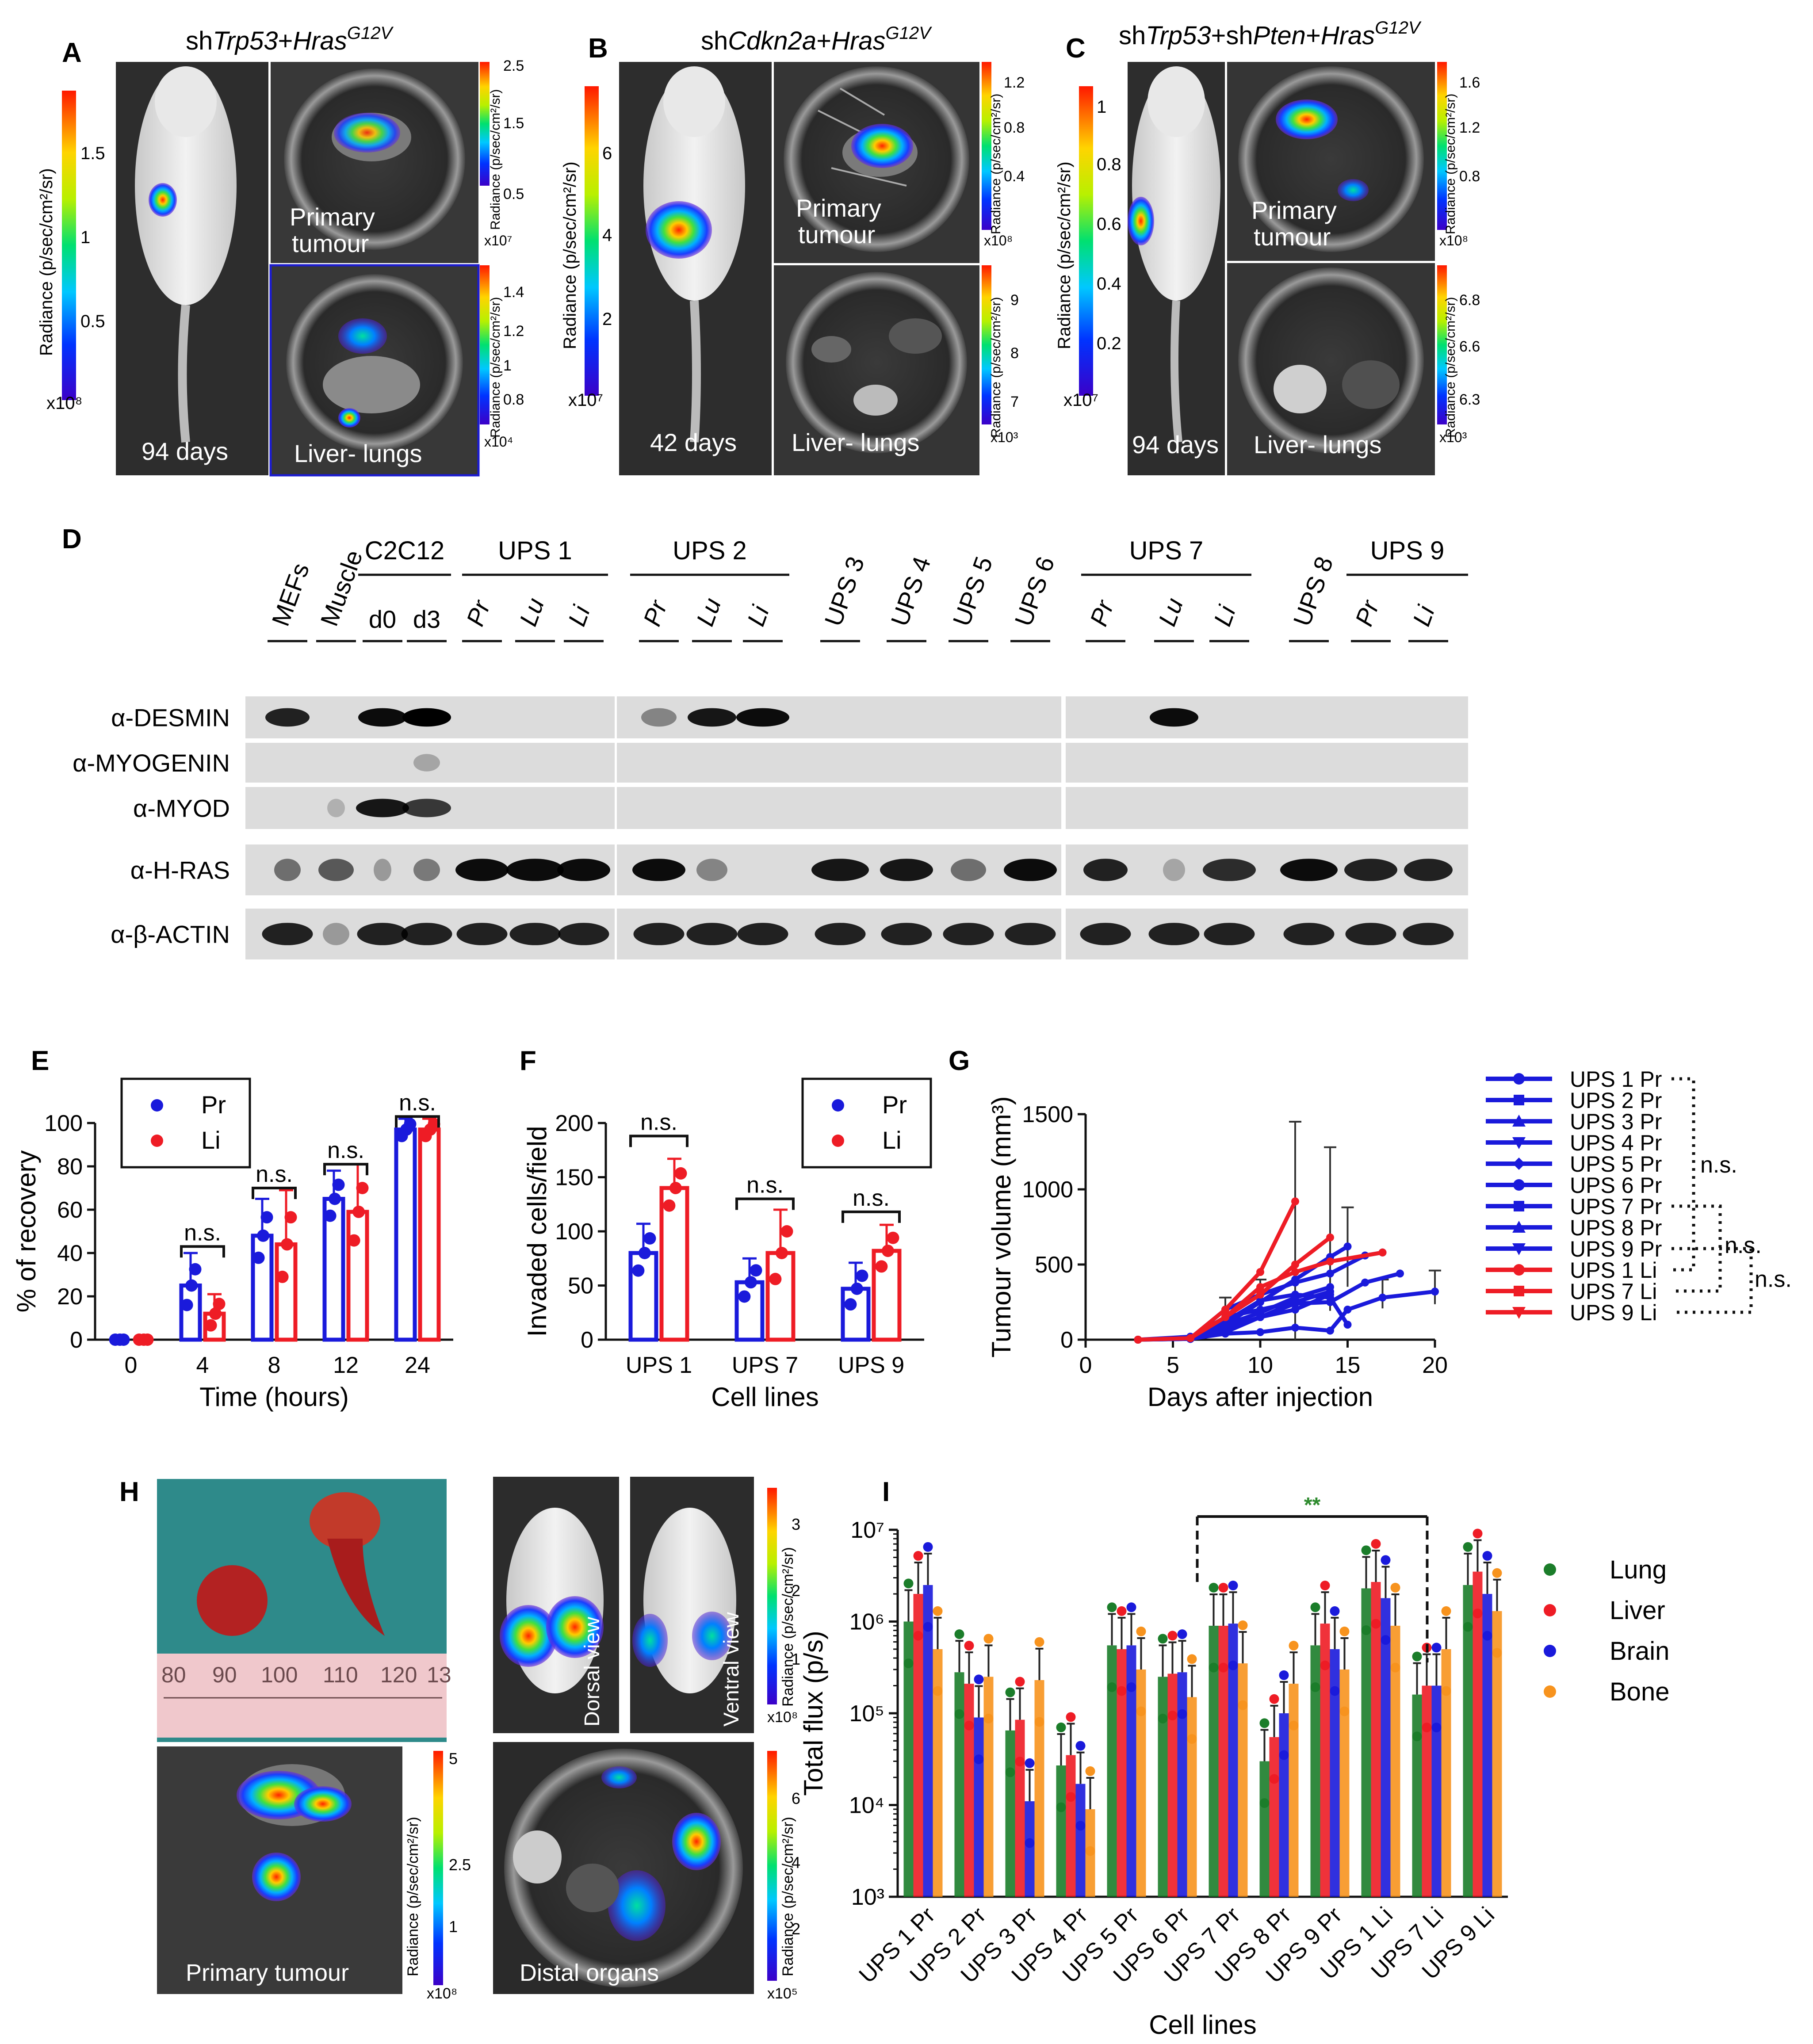 This screenshot has width=1813, height=2044. What do you see at coordinates (1616, 1143) in the screenshot?
I see `legend-label: UPS 4 Pr` at bounding box center [1616, 1143].